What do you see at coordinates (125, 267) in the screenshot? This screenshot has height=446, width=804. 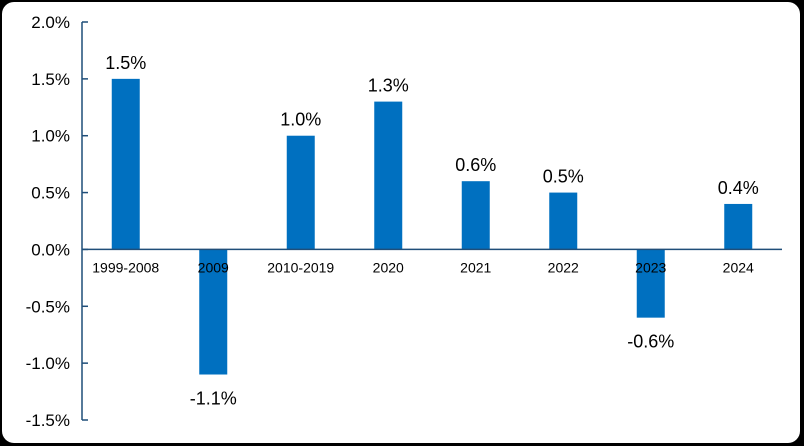 I see `x-tick-label-1999-2008: 1999-2008` at bounding box center [125, 267].